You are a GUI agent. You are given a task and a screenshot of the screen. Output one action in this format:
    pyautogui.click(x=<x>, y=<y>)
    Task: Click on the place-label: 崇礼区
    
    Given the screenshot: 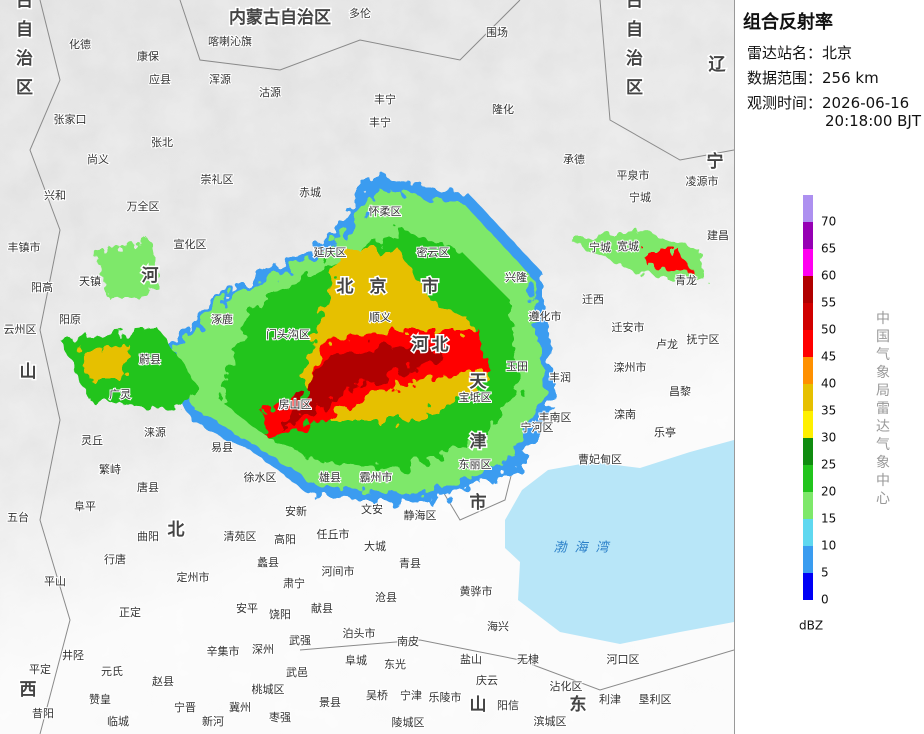 What is the action you would take?
    pyautogui.click(x=217, y=179)
    